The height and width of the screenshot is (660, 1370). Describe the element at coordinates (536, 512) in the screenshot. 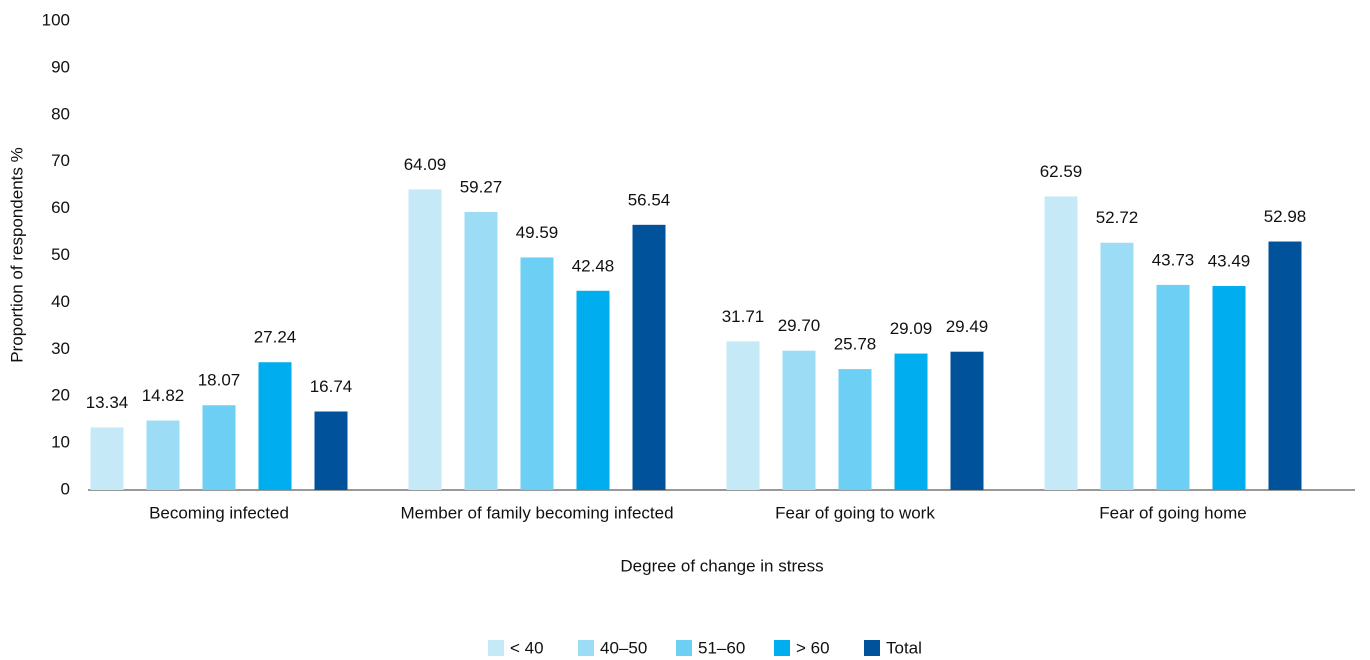

I see `x-tick-label: Member of family becoming infected` at that location.